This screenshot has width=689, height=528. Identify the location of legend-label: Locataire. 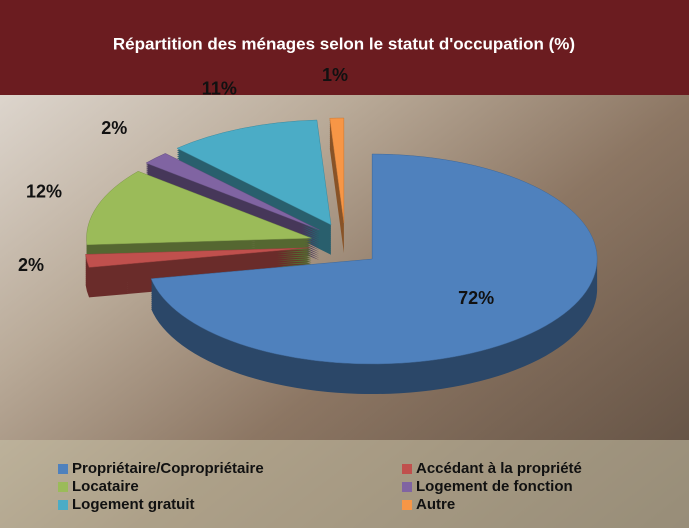
(105, 486).